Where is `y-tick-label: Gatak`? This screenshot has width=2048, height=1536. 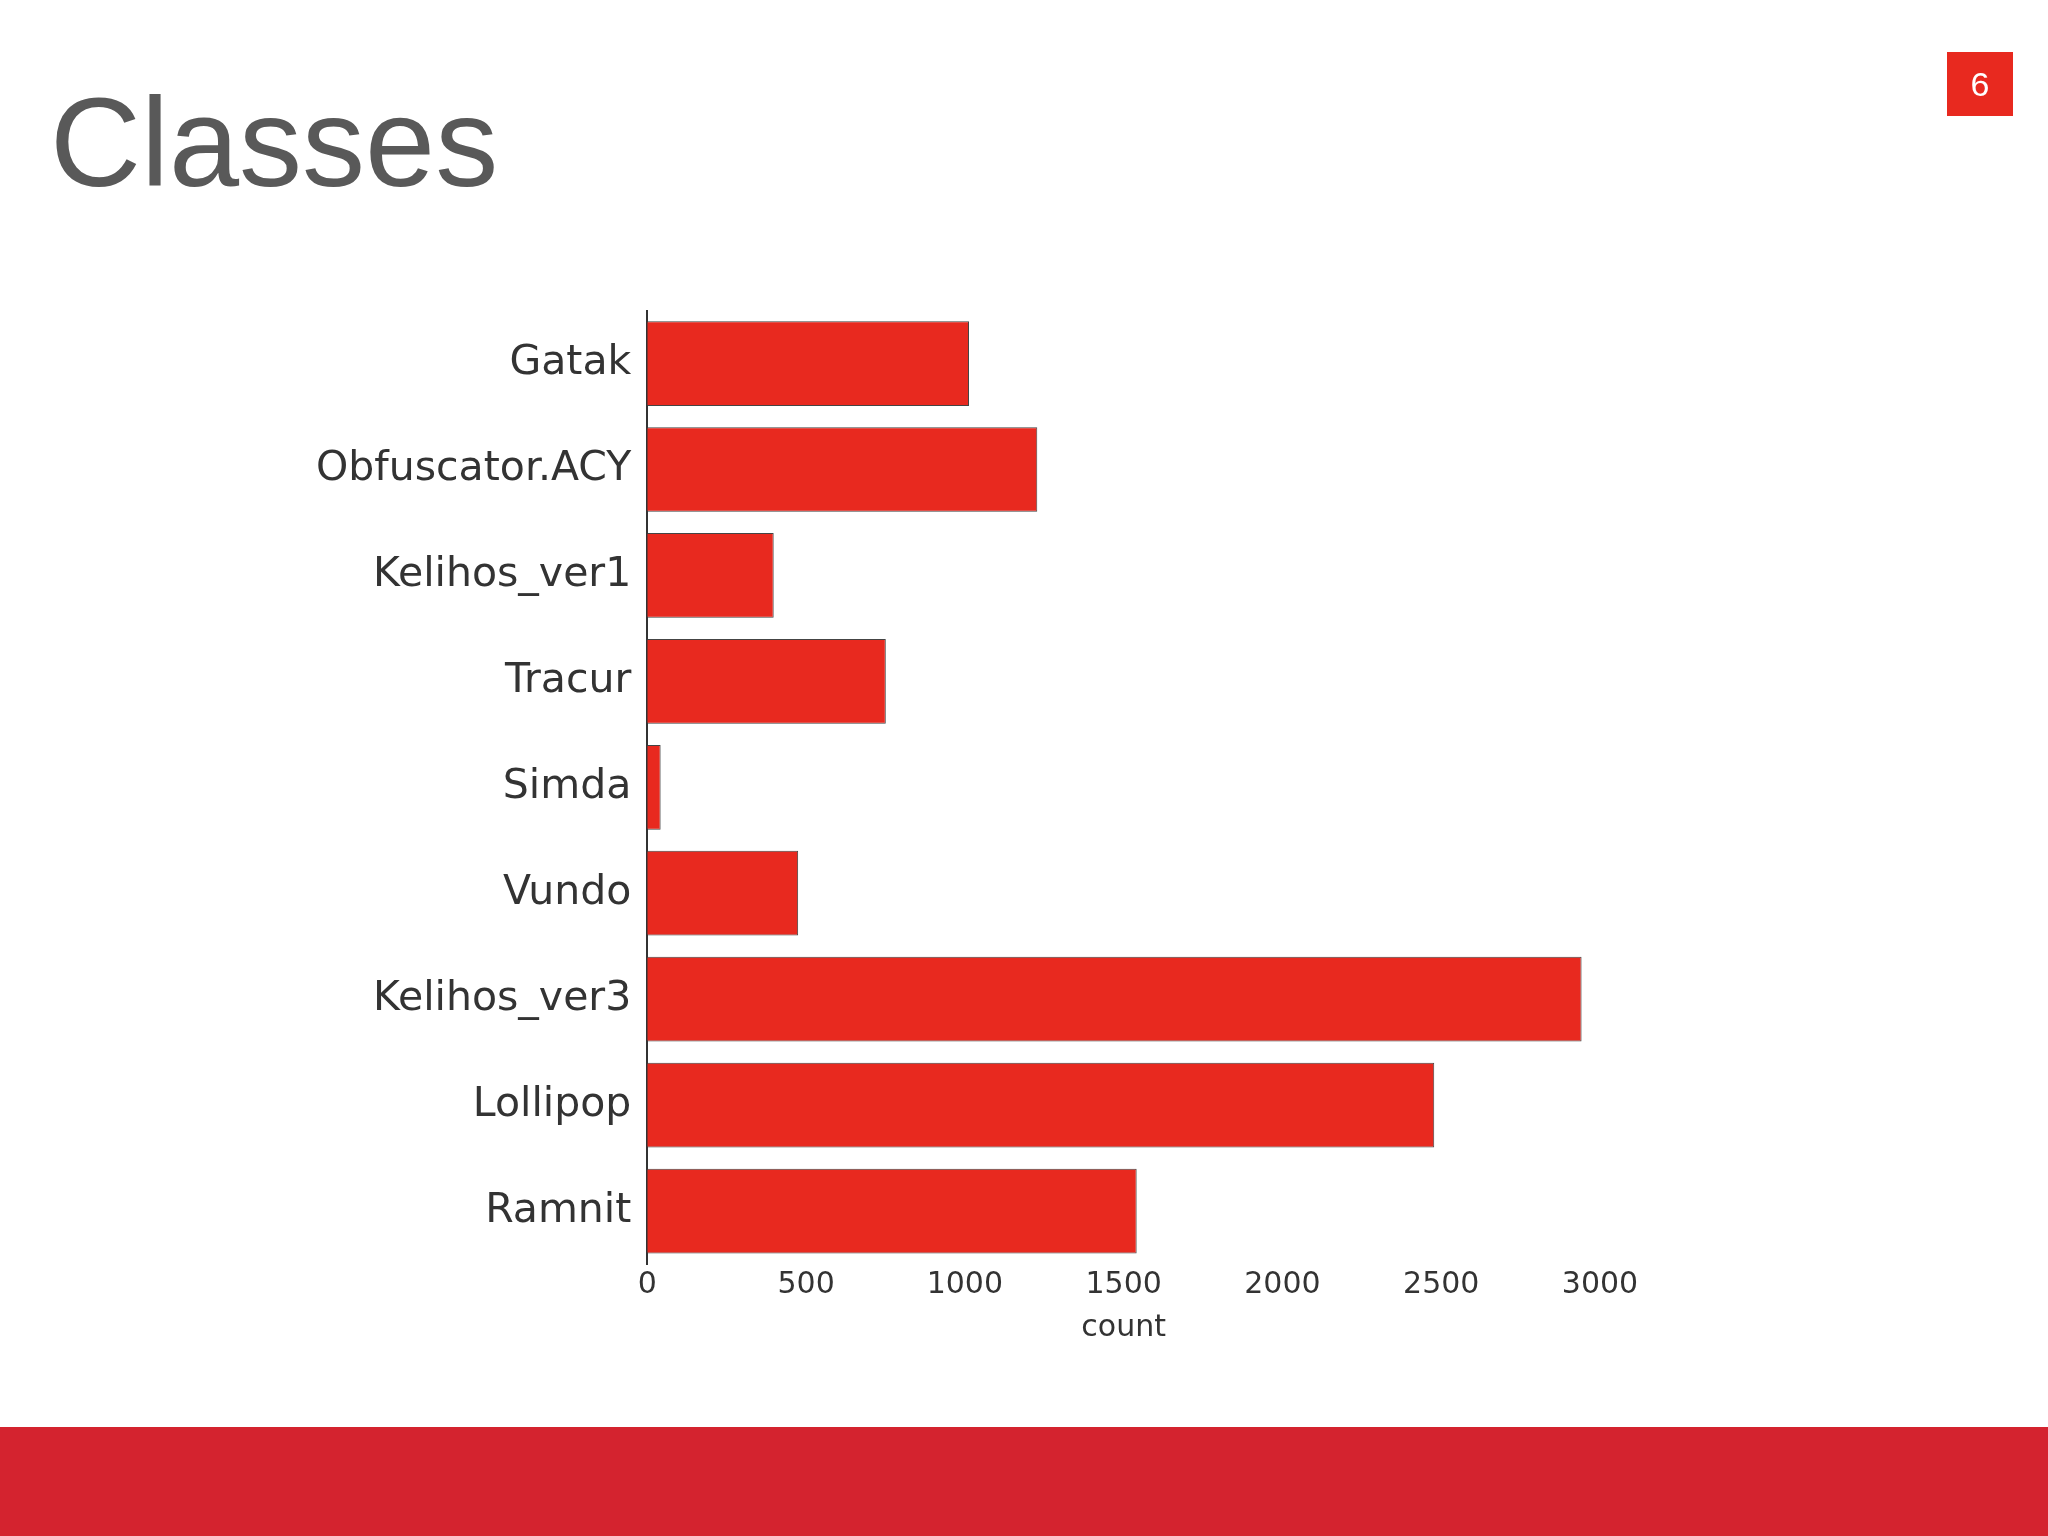
y-tick-label: Gatak is located at coordinates (570, 360).